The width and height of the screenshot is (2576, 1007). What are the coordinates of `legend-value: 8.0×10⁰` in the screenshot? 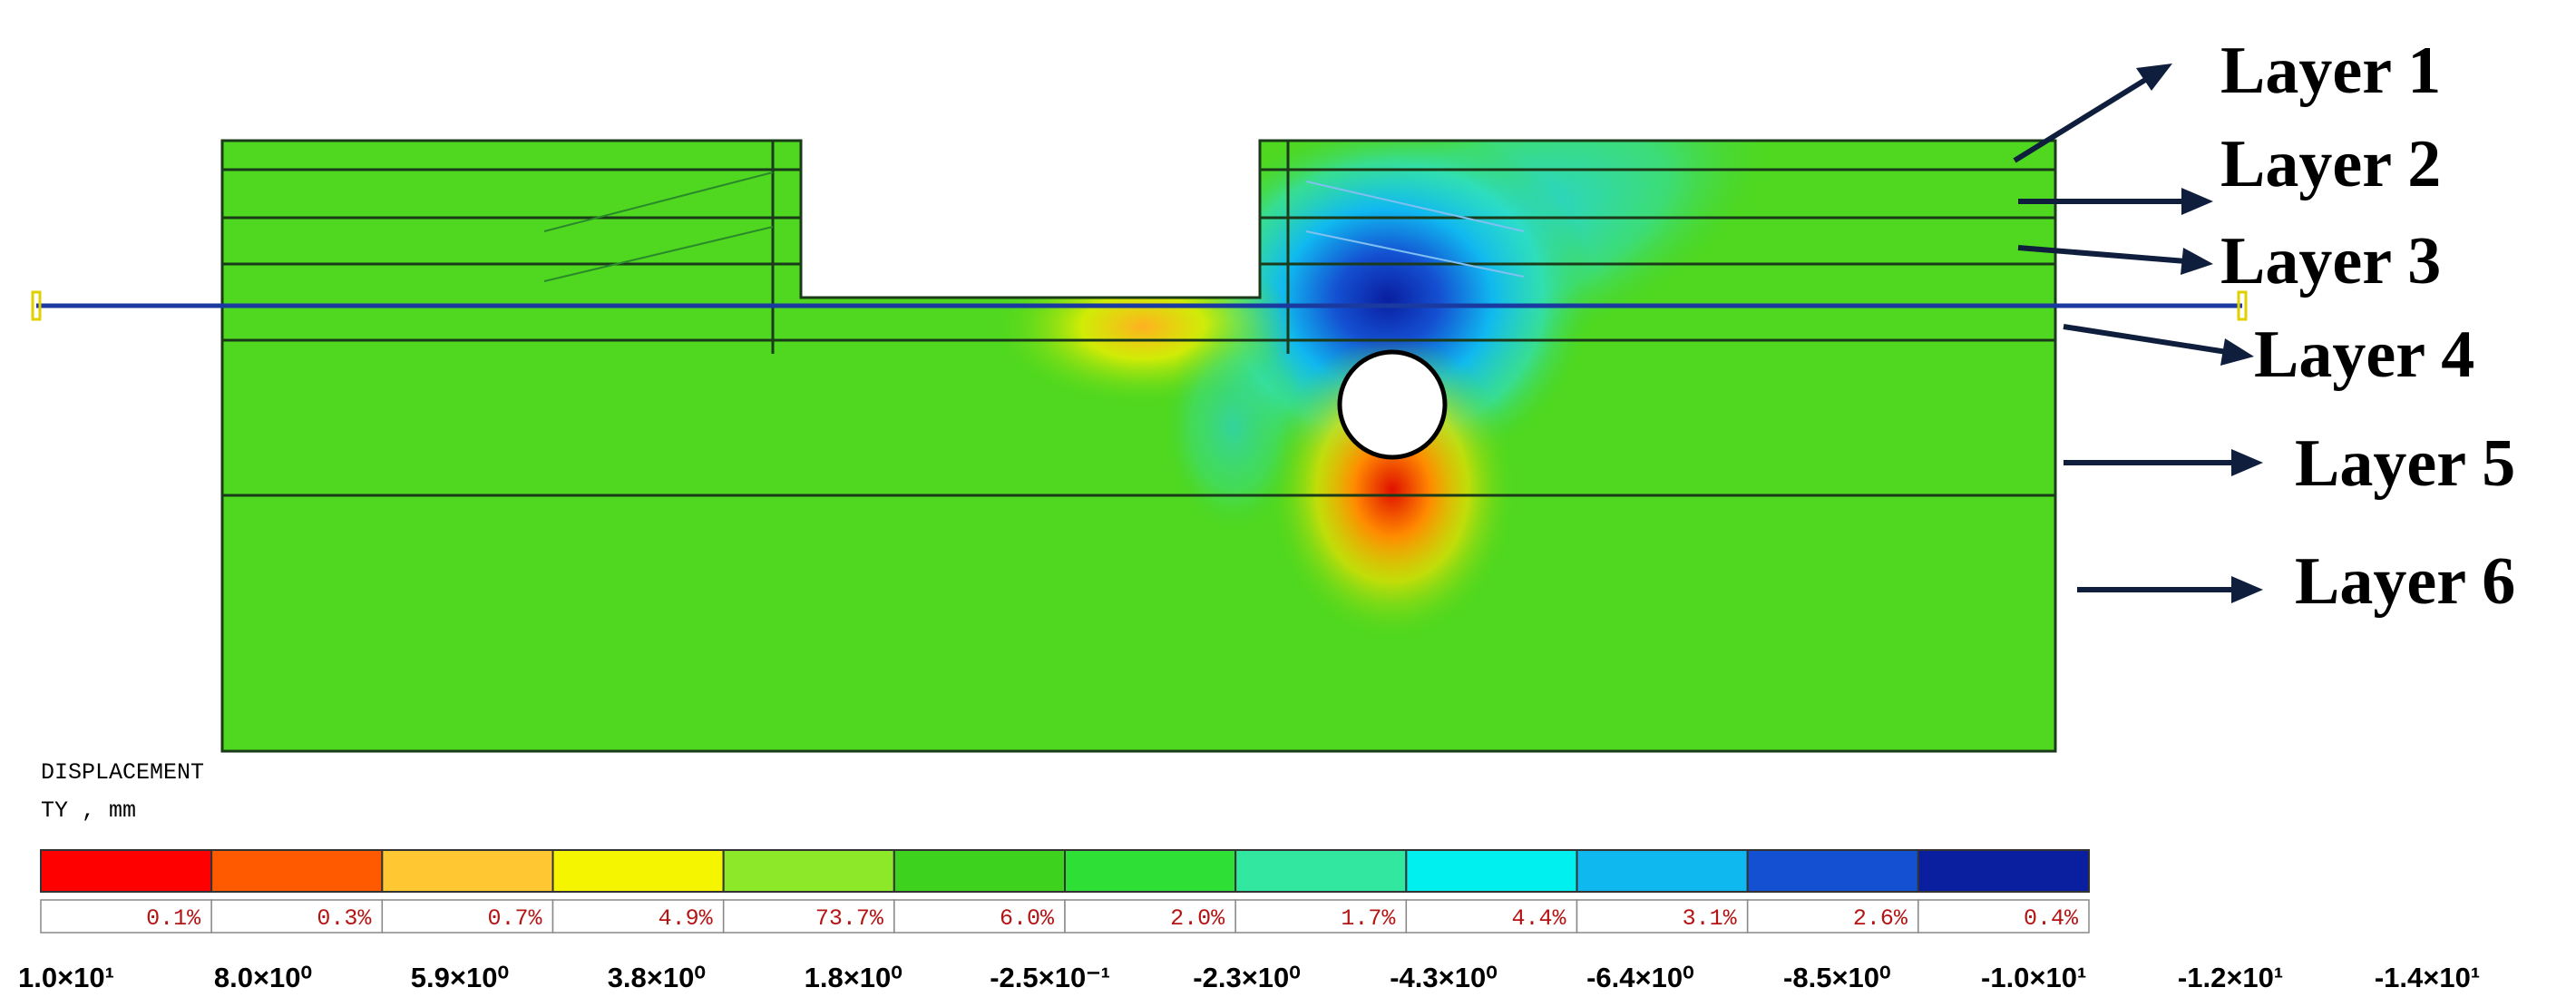 It's located at (263, 977).